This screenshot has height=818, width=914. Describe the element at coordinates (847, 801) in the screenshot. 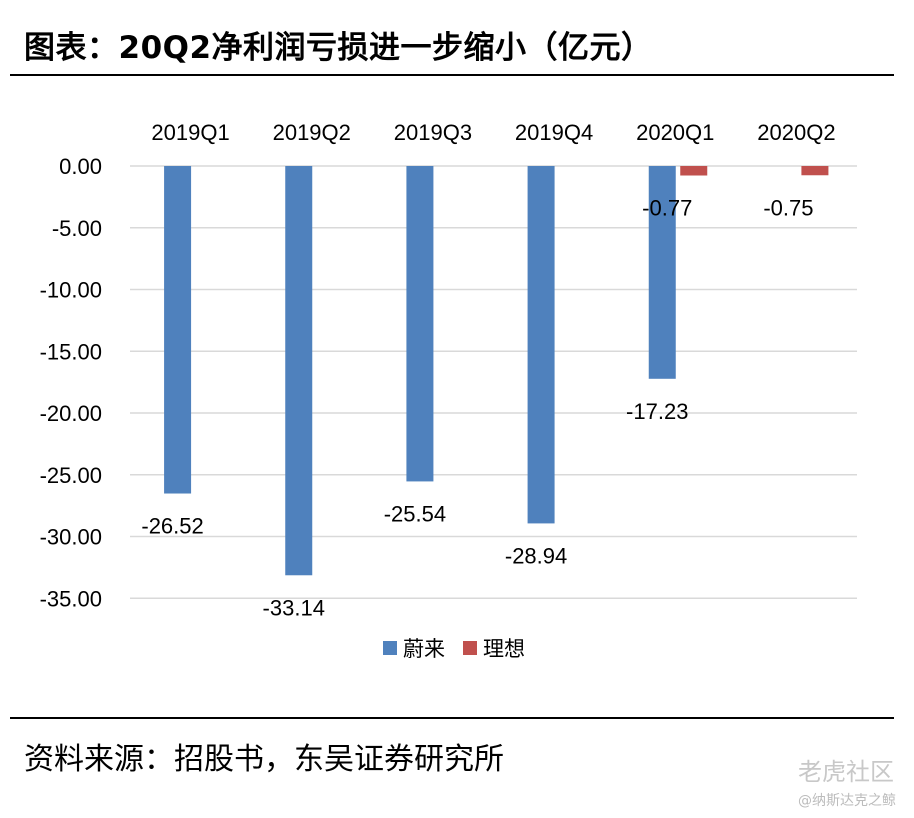

I see `watermark-handle: @纳斯达克之鲸` at that location.